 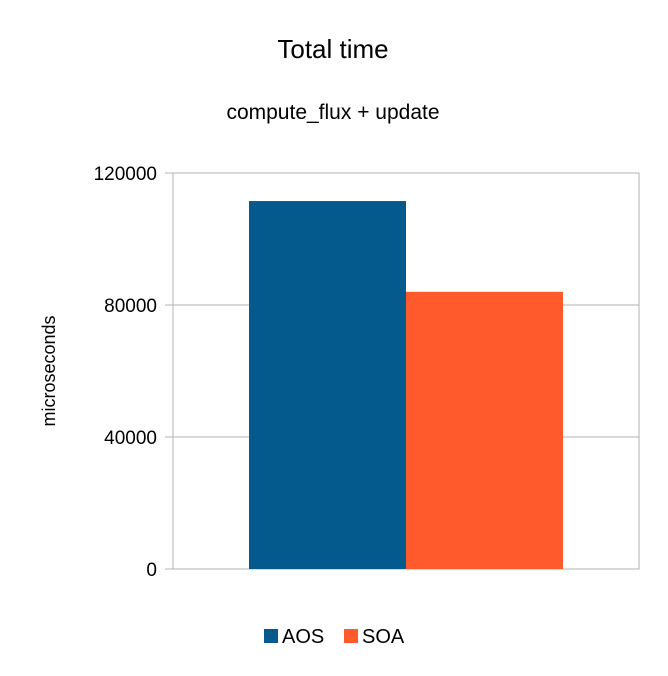 What do you see at coordinates (332, 49) in the screenshot?
I see `chart-title: Total time` at bounding box center [332, 49].